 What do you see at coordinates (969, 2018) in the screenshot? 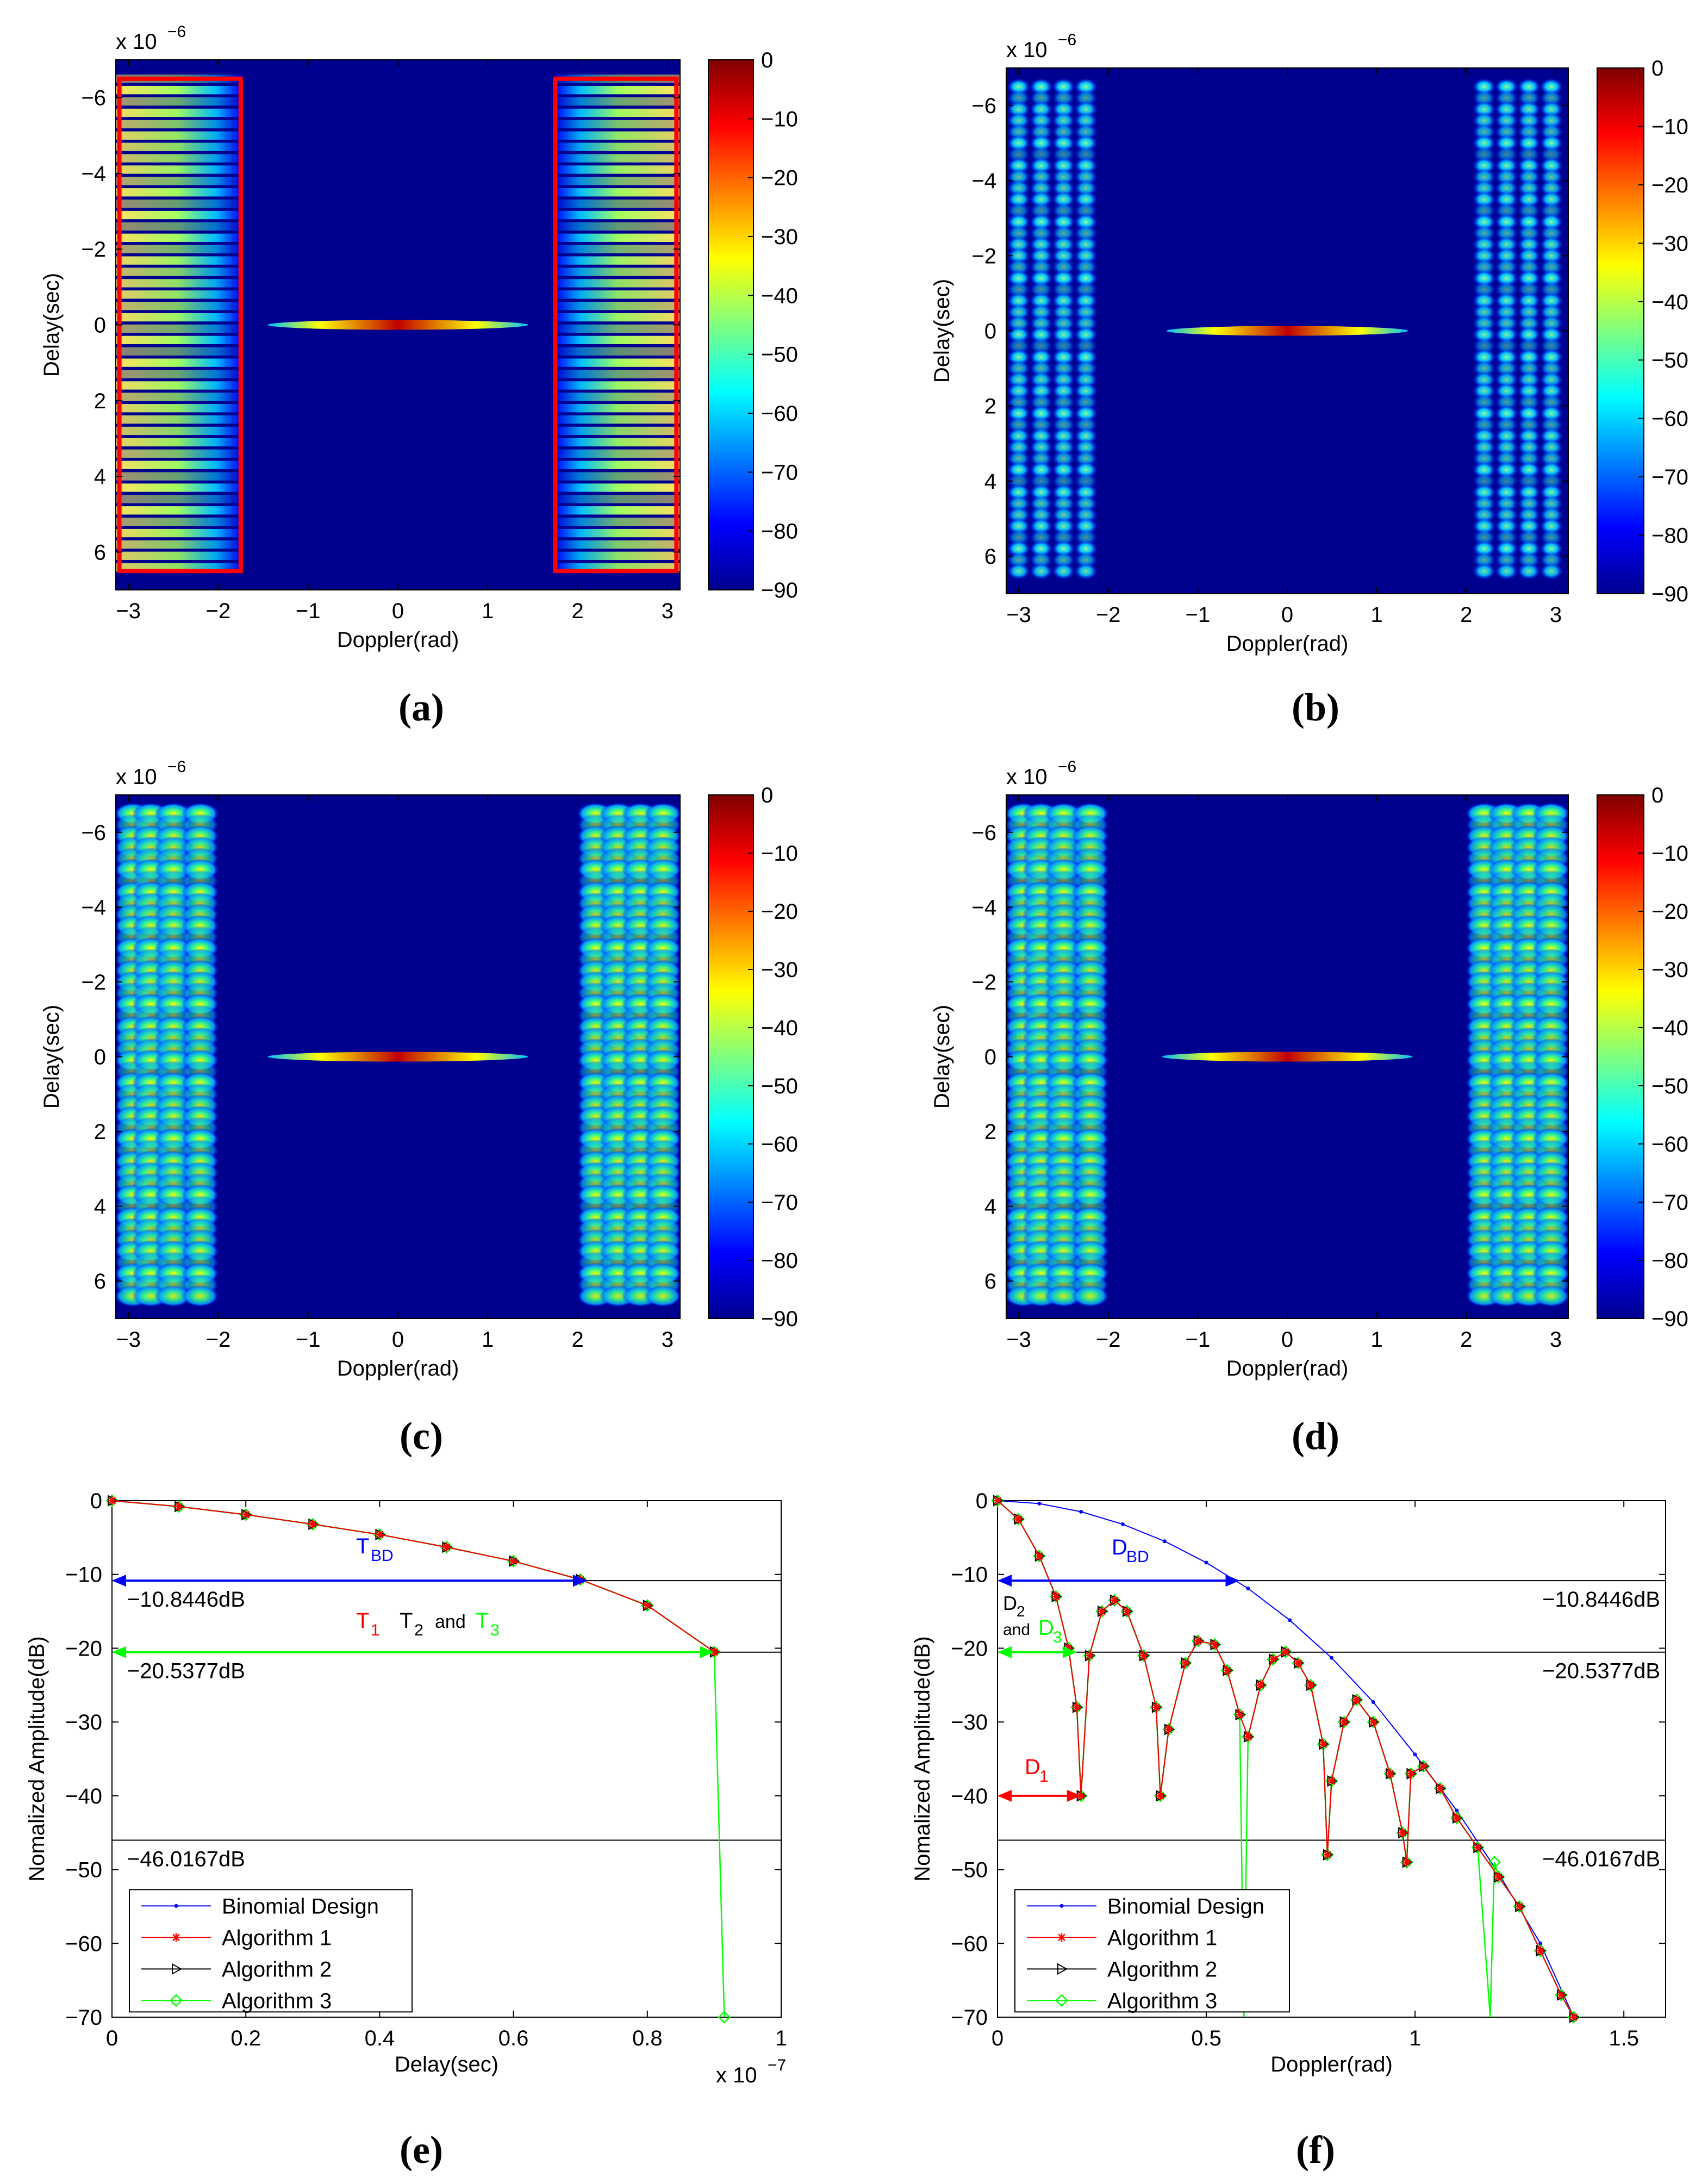
I see `y-tick-label: −70` at bounding box center [969, 2018].